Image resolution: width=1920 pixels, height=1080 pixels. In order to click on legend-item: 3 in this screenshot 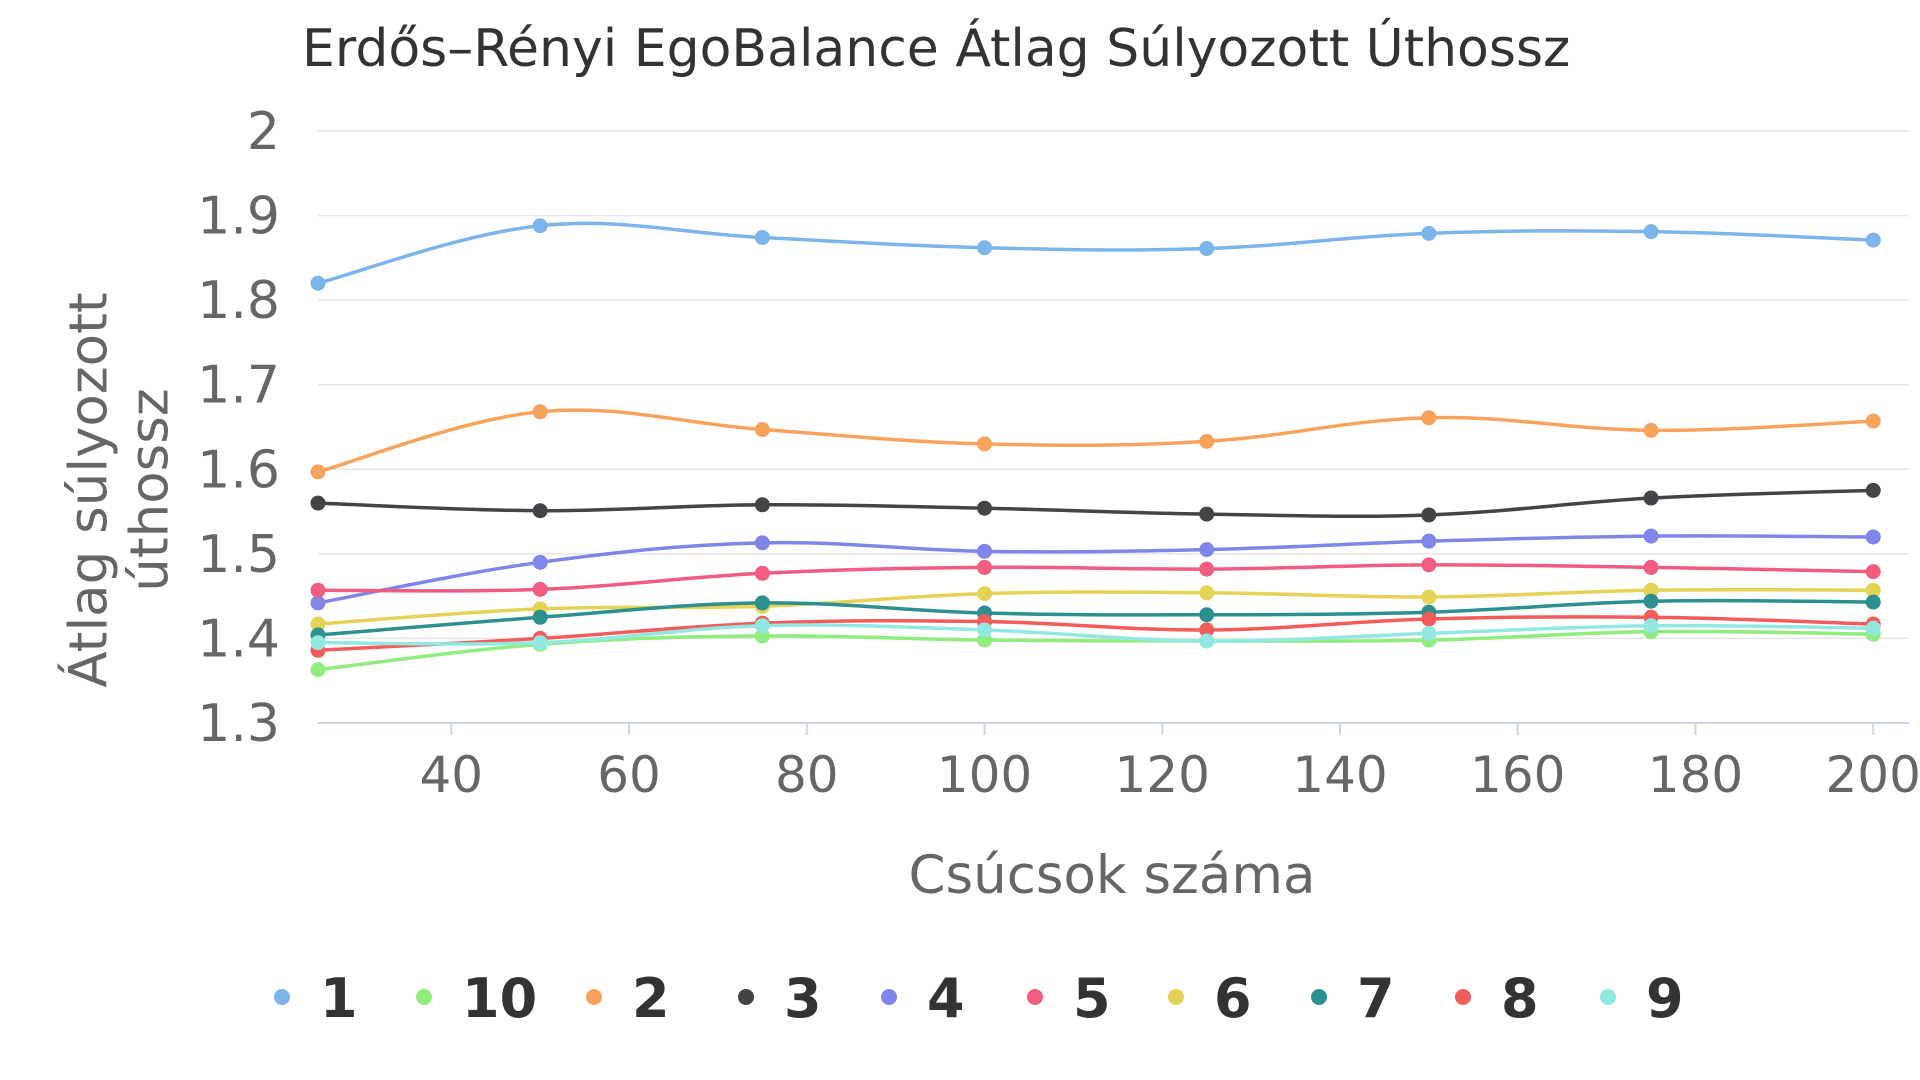, I will do `click(780, 998)`.